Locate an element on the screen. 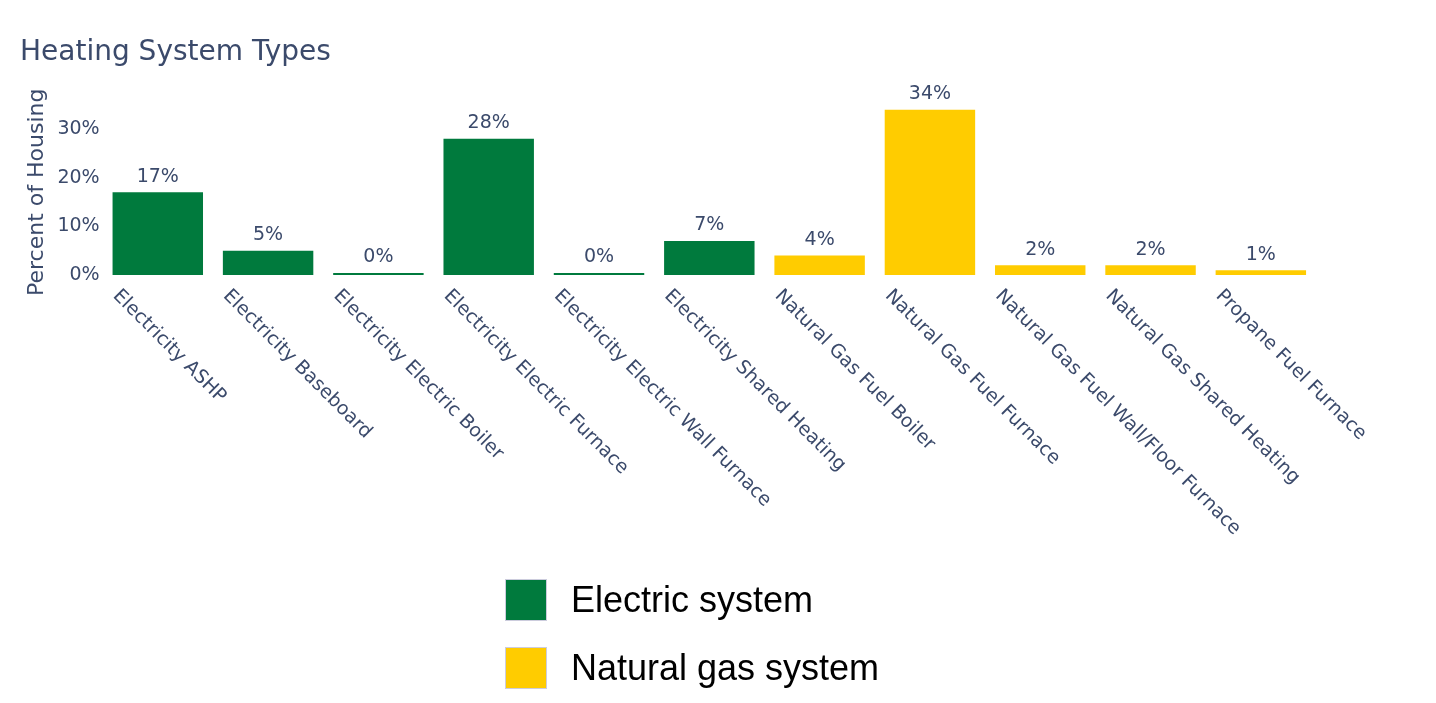  data-label: 17% is located at coordinates (157, 174).